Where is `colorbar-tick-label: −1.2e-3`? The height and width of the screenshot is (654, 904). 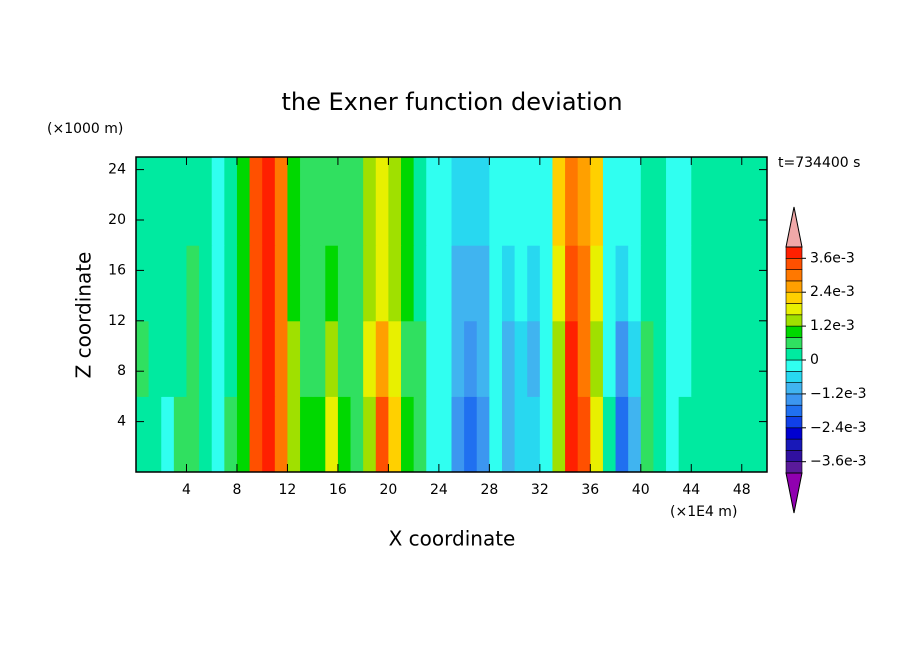
colorbar-tick-label: −1.2e-3 is located at coordinates (838, 394).